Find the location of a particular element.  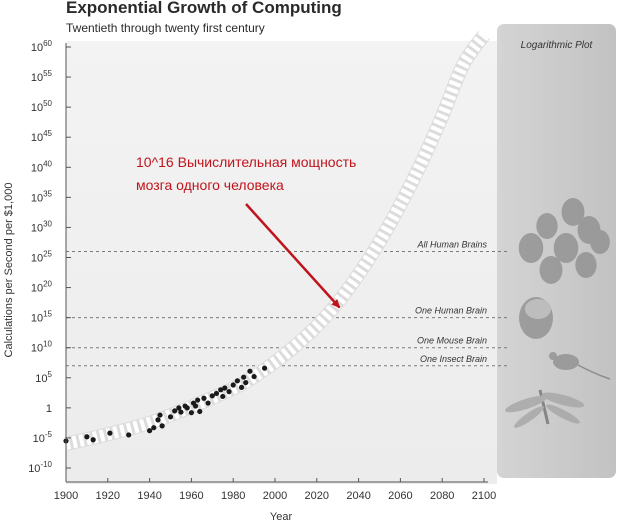

brain-silhouette is located at coordinates (538, 309).